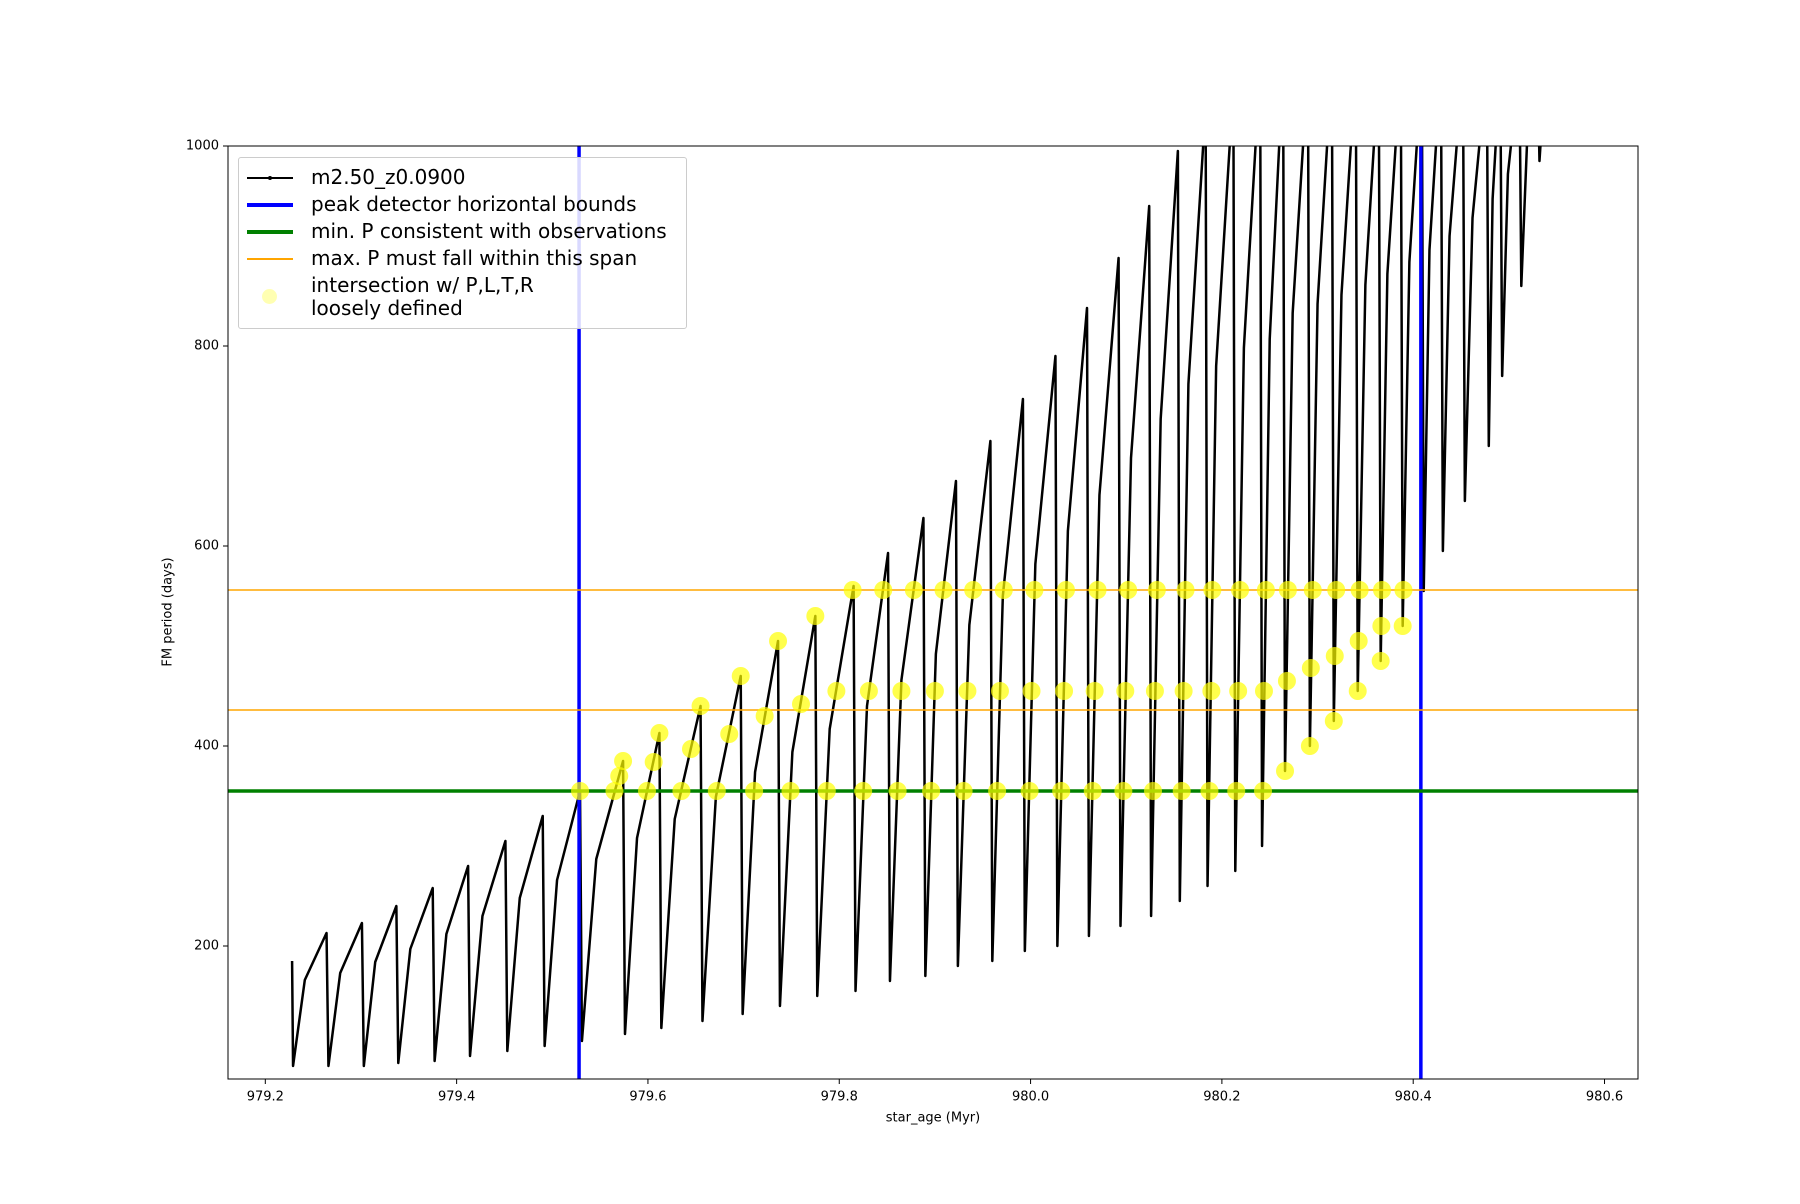  I want to click on x-tick-label: 980.6, so click(1604, 1097).